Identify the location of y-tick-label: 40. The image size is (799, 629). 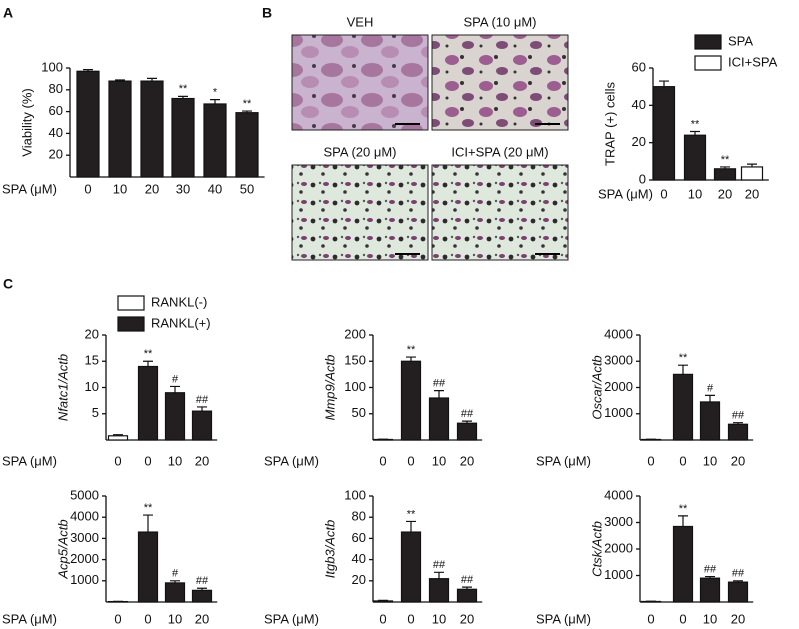
(359, 558).